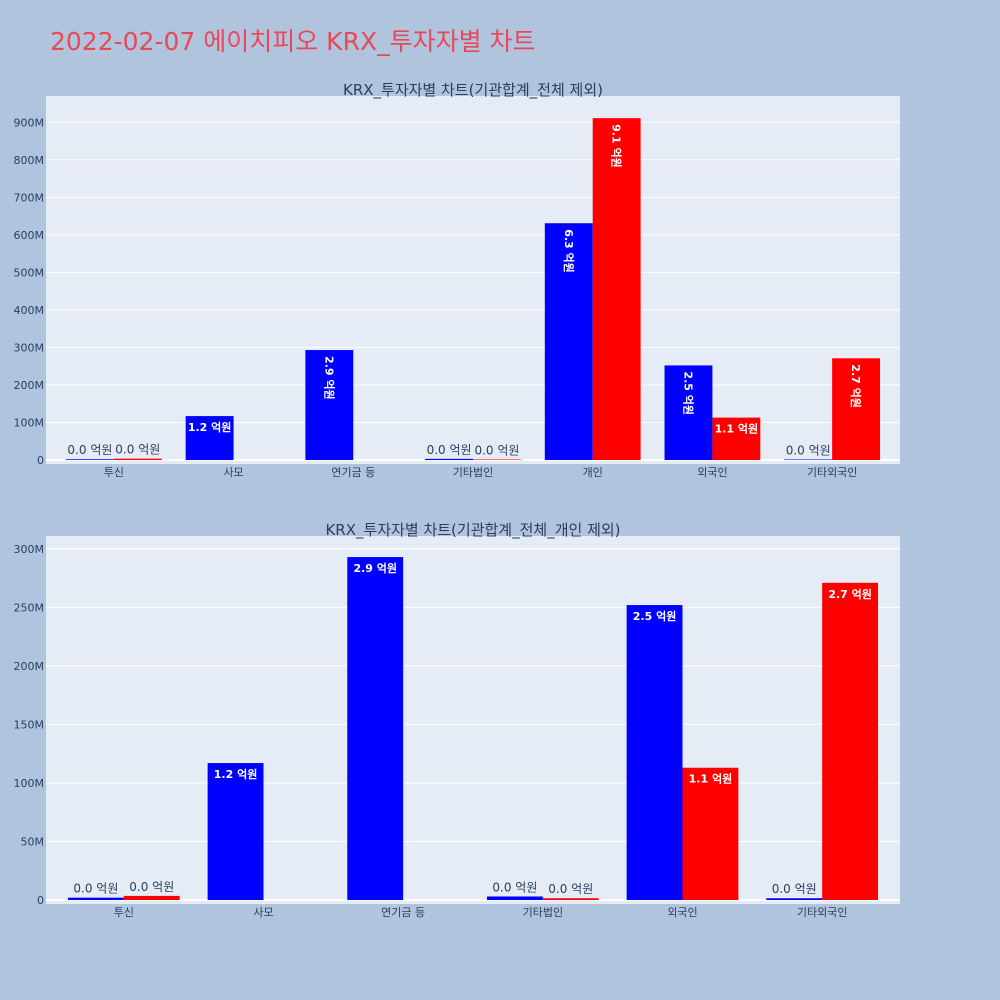 This screenshot has width=1000, height=1000. What do you see at coordinates (472, 530) in the screenshot?
I see `chart-2-title: KRX_투자자별 차트(기관합계_전체_개인 제외)` at bounding box center [472, 530].